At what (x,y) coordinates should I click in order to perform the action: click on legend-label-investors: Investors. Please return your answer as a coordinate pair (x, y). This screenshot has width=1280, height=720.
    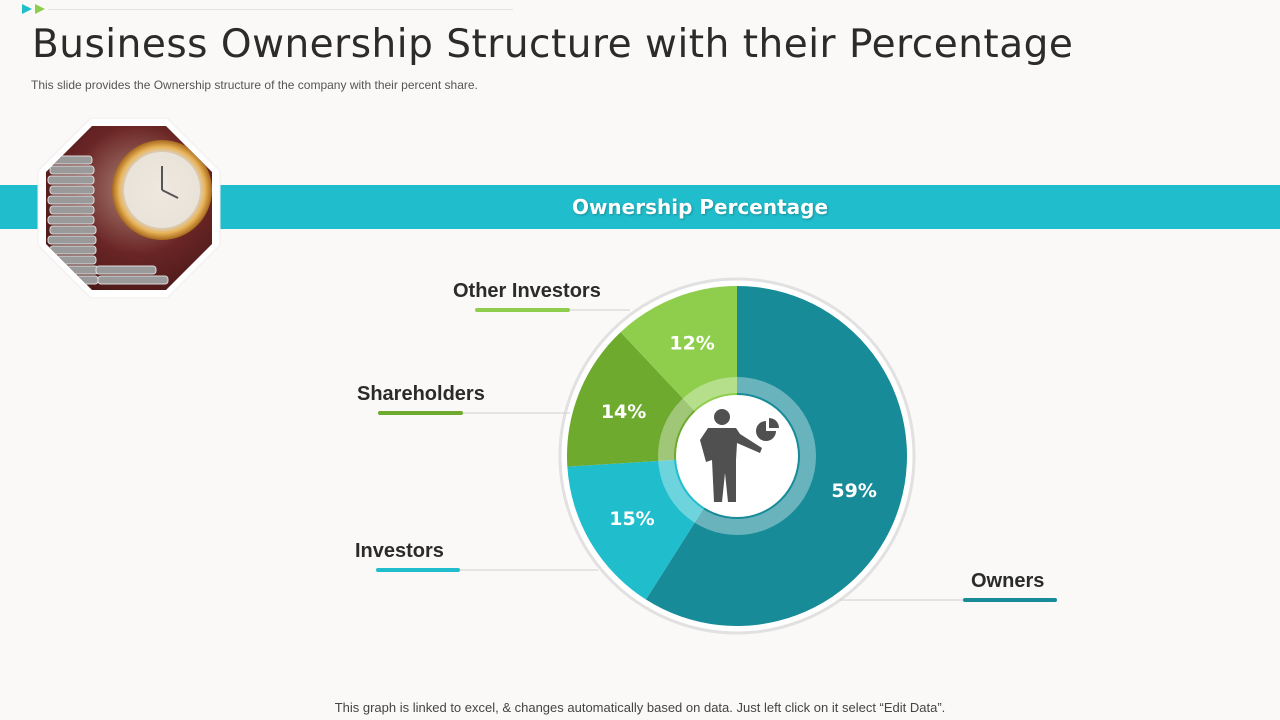
    Looking at the image, I should click on (399, 551).